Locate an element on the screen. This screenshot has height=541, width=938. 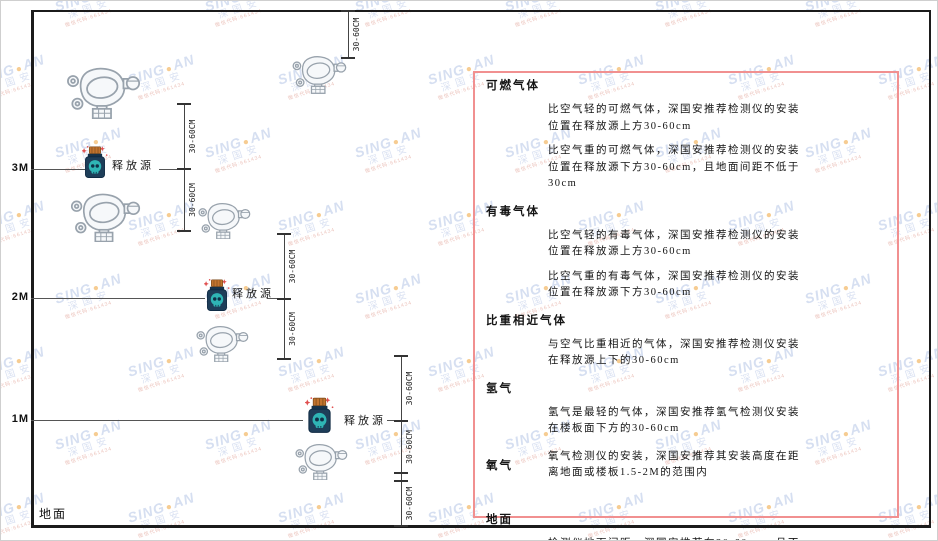
section-paragraph: 比空气重的有毒气体，深国安推荐检测仪的安装位置在释放源下方30-60cm is located at coordinates (674, 284).